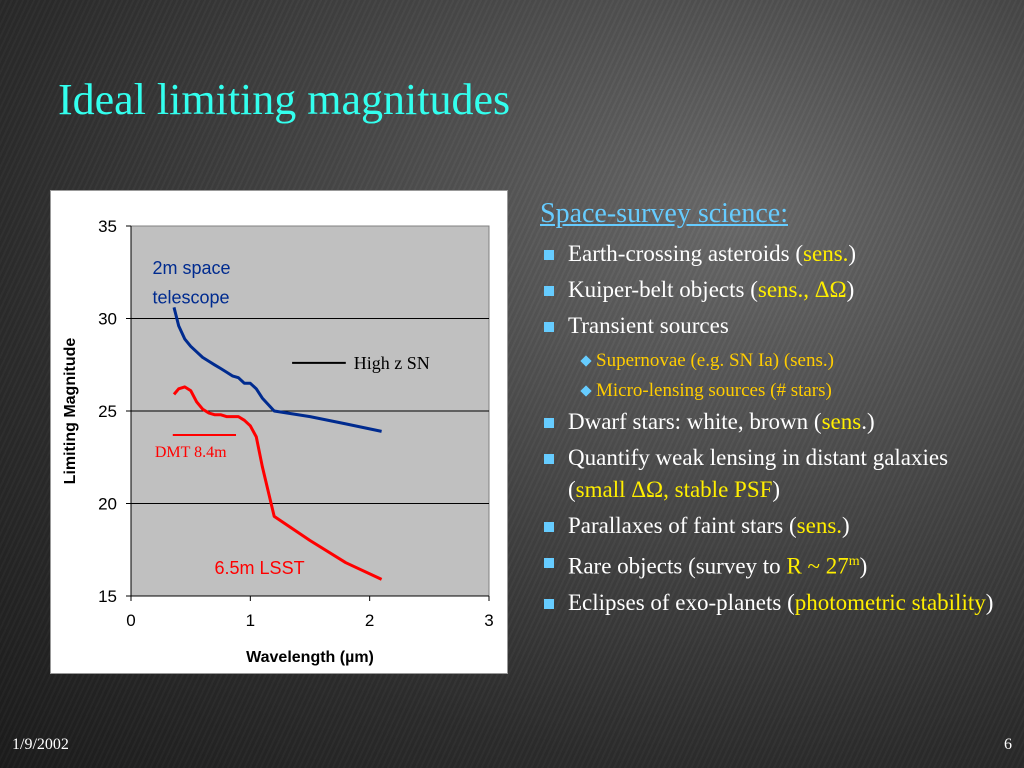 The width and height of the screenshot is (1024, 768). I want to click on x-tick-label: 1, so click(250, 620).